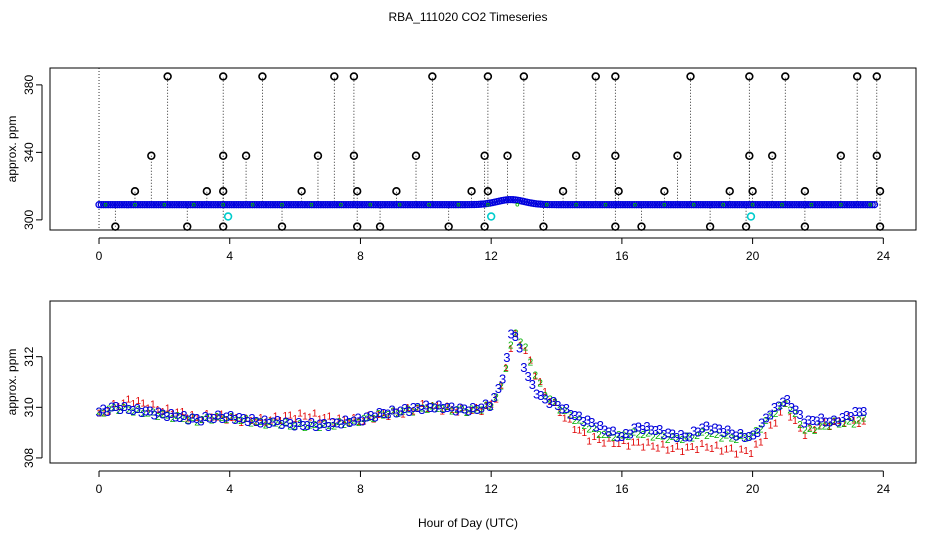  Describe the element at coordinates (493, 250) in the screenshot. I see `top-x-axis: 0 4 8 12 16 20 24` at that location.